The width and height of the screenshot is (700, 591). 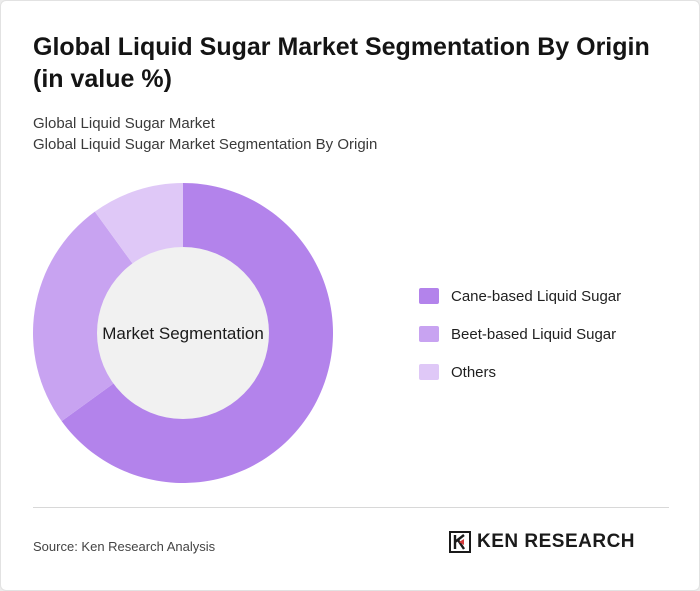 I want to click on chart-subtitle: Global Liquid Sugar Market, so click(x=124, y=123).